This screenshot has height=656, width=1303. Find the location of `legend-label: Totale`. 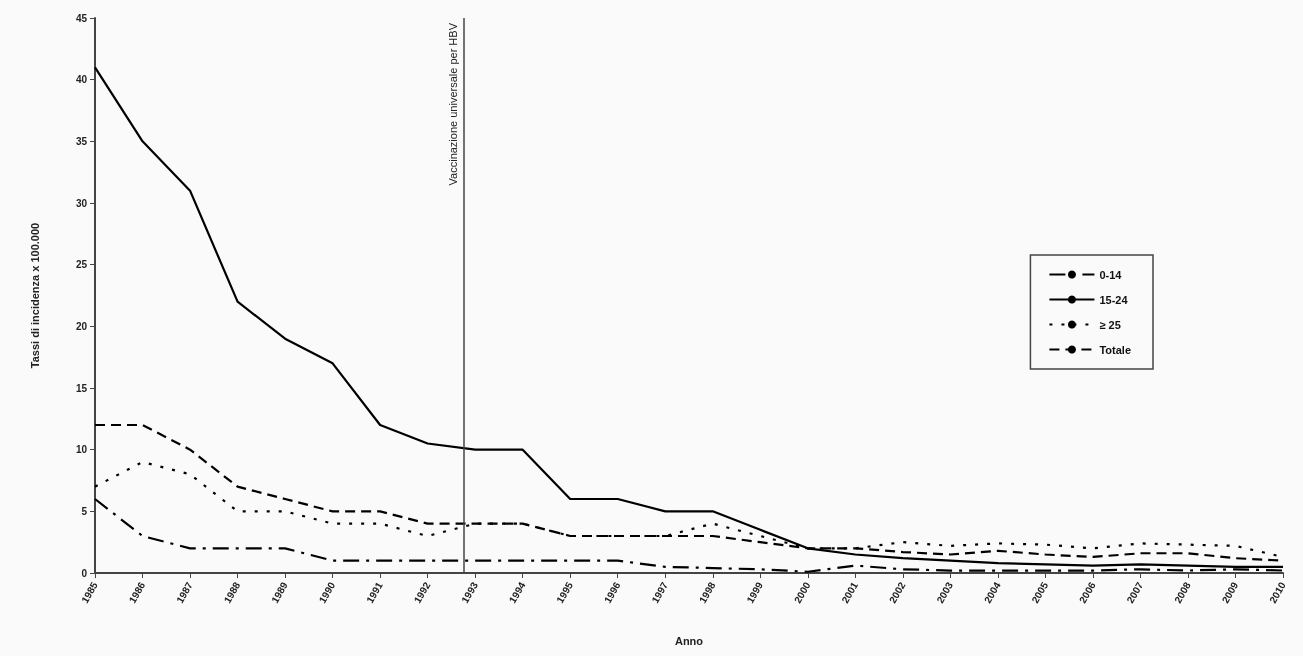

legend-label: Totale is located at coordinates (1115, 349).